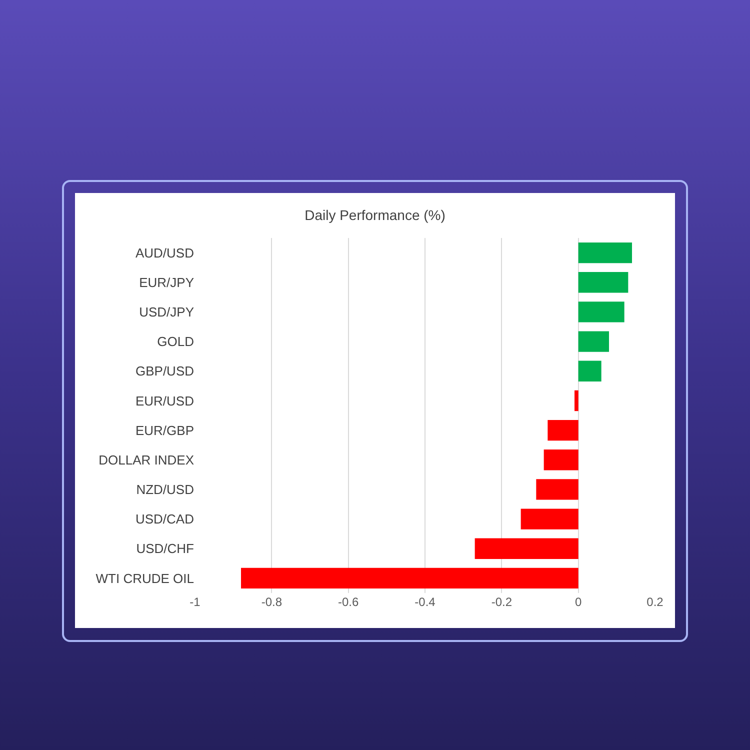 The height and width of the screenshot is (750, 750). Describe the element at coordinates (164, 430) in the screenshot. I see `y-tick-label: EUR/GBP` at that location.